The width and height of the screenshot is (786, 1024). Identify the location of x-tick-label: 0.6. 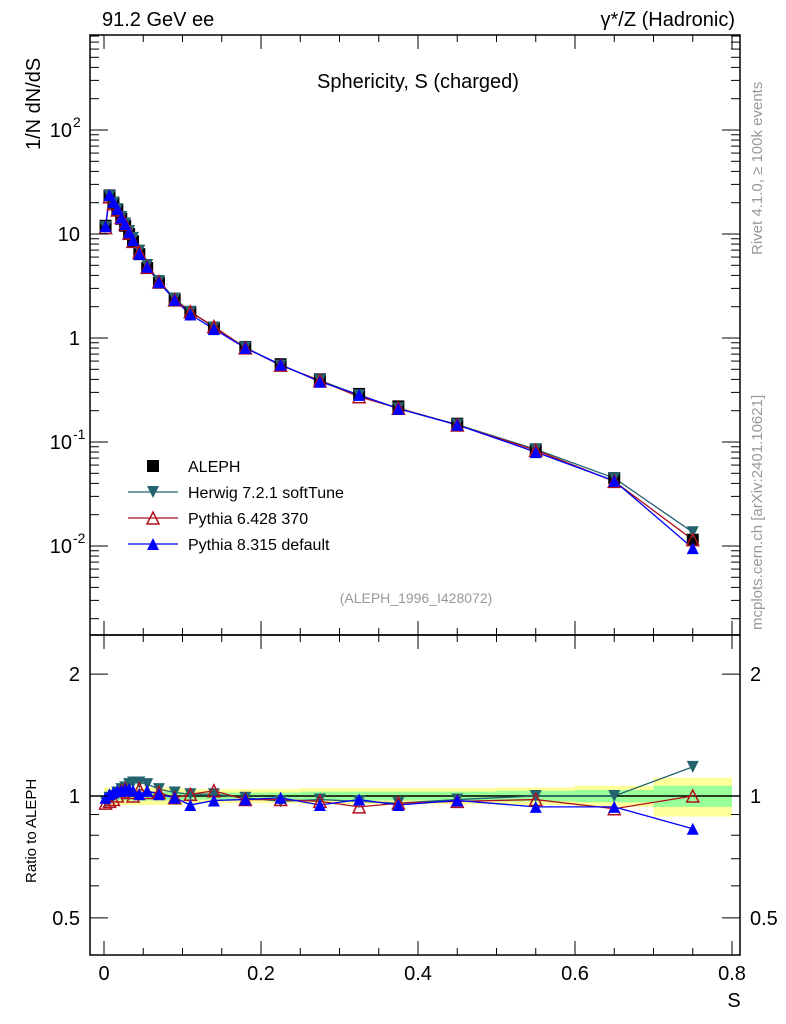
(575, 974).